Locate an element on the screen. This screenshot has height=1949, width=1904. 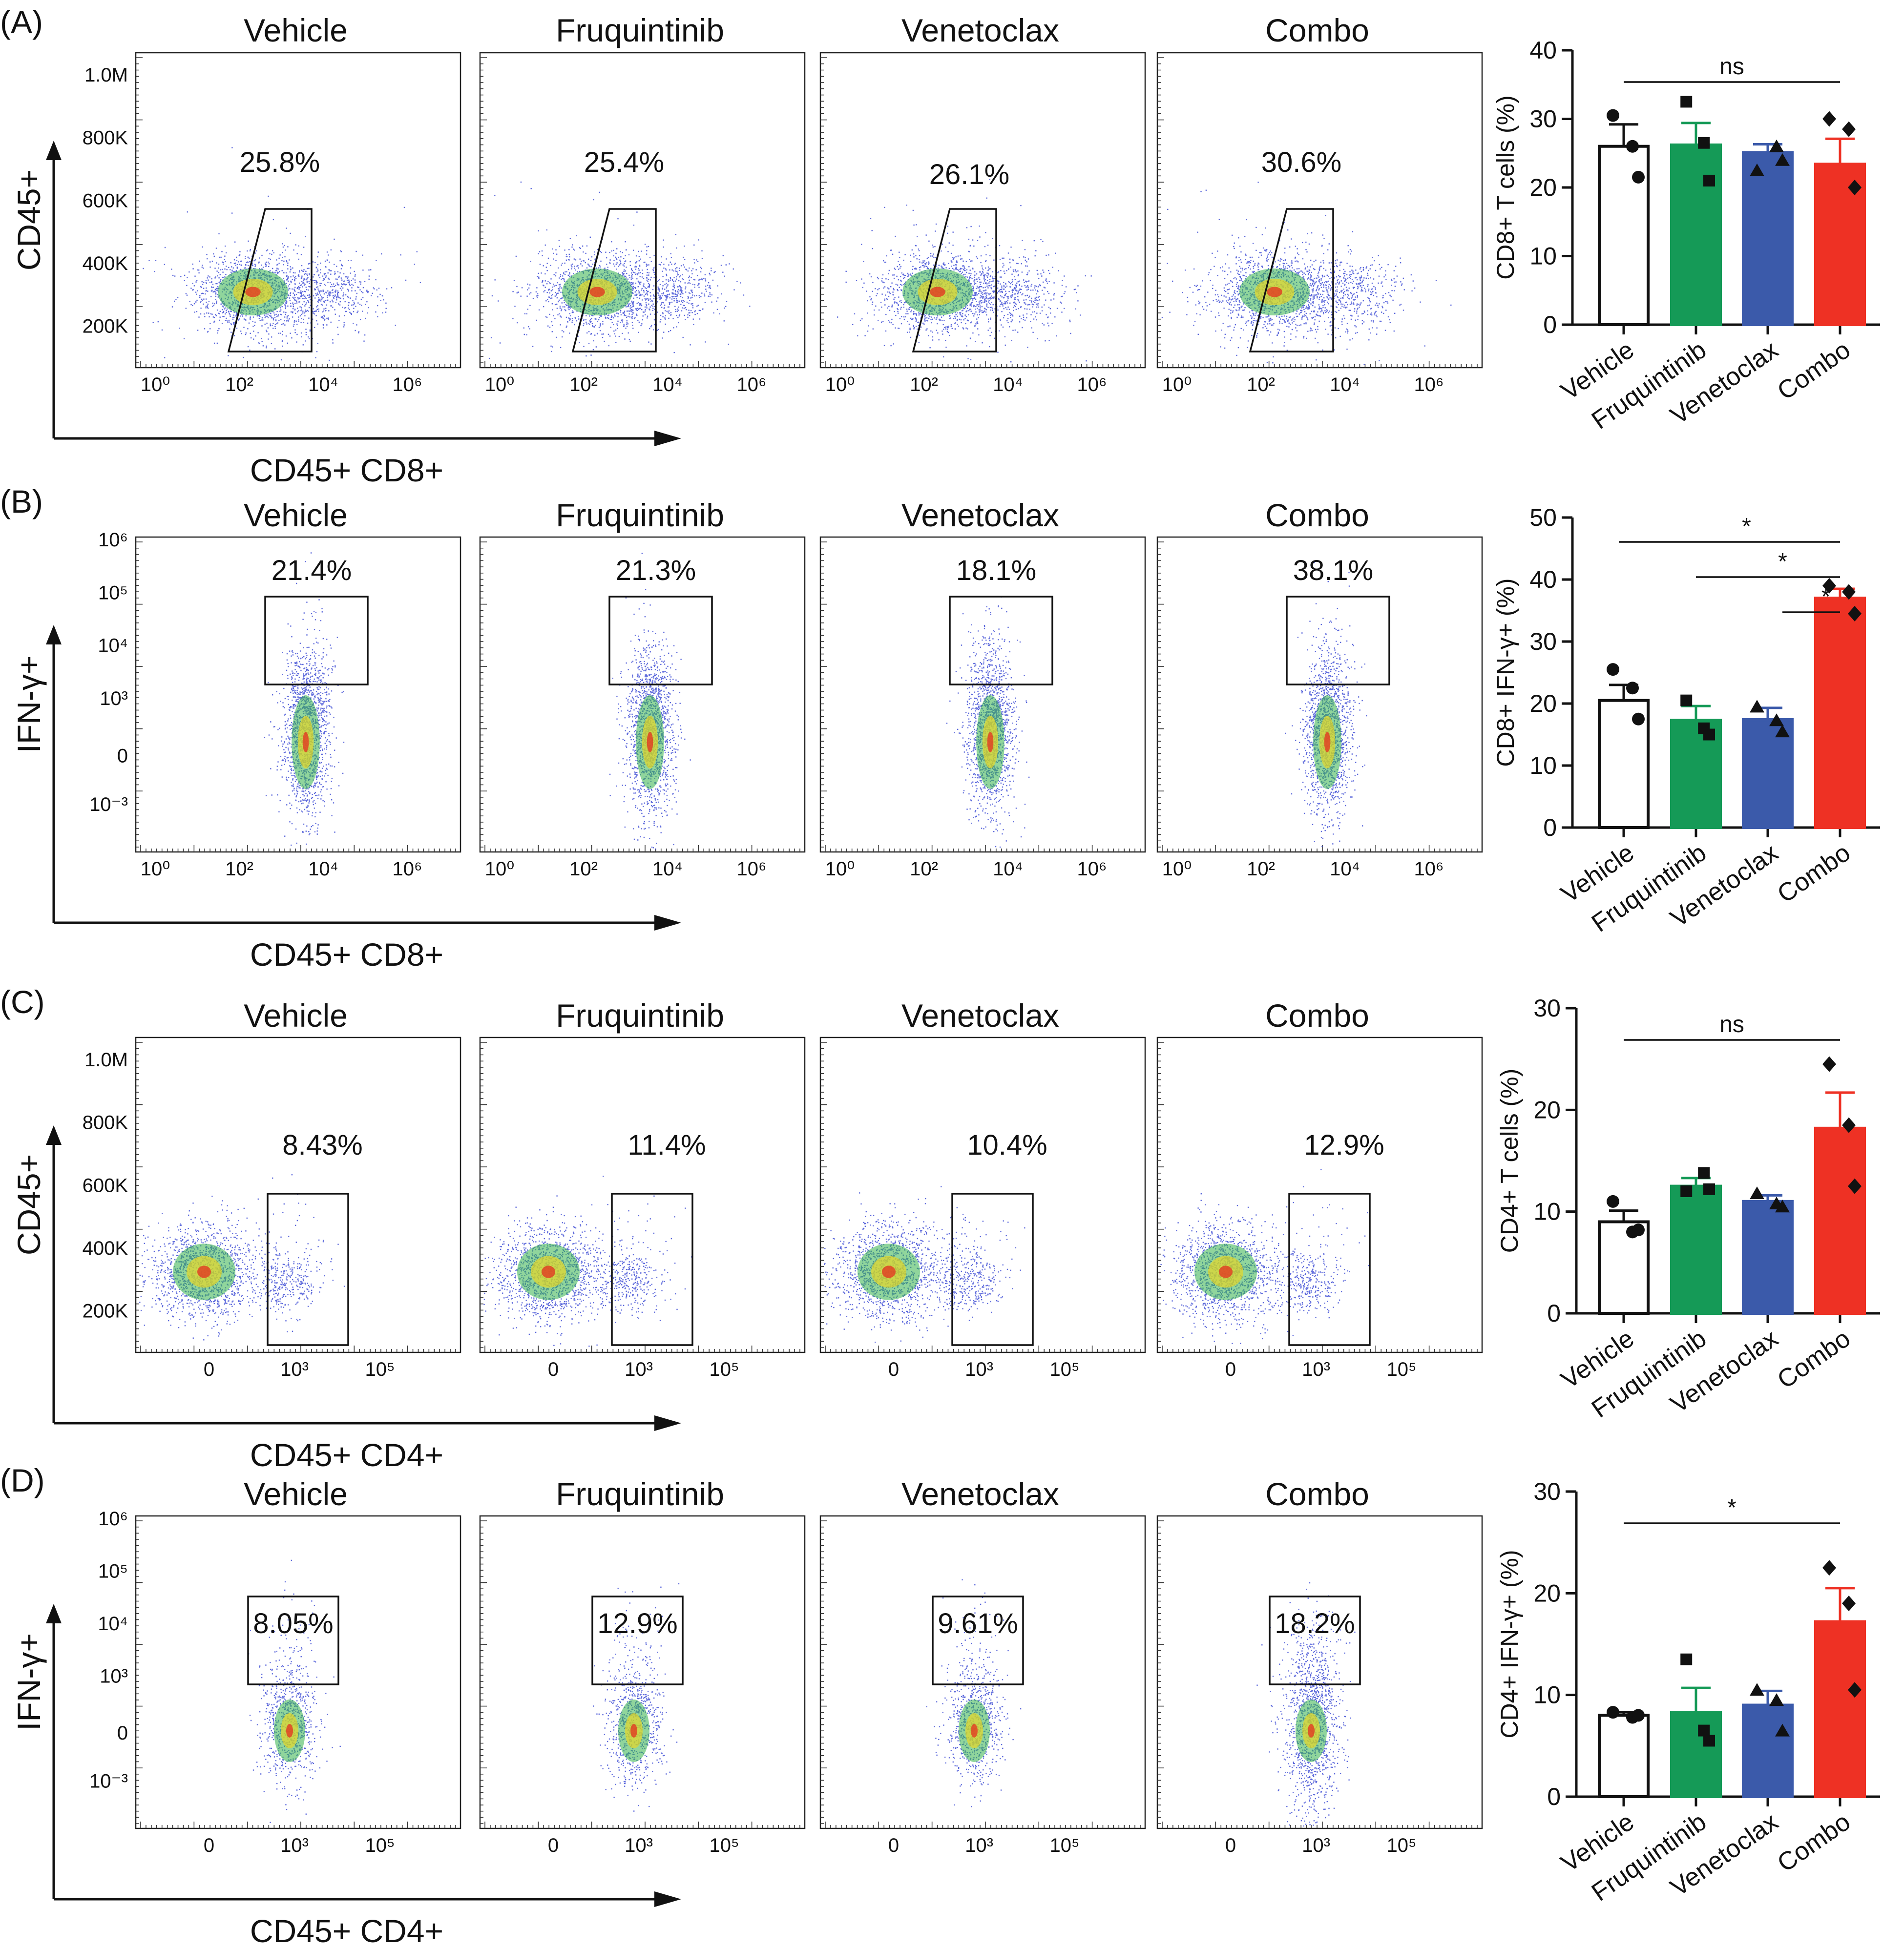
gate-percentage: 10.4% is located at coordinates (1007, 1145).